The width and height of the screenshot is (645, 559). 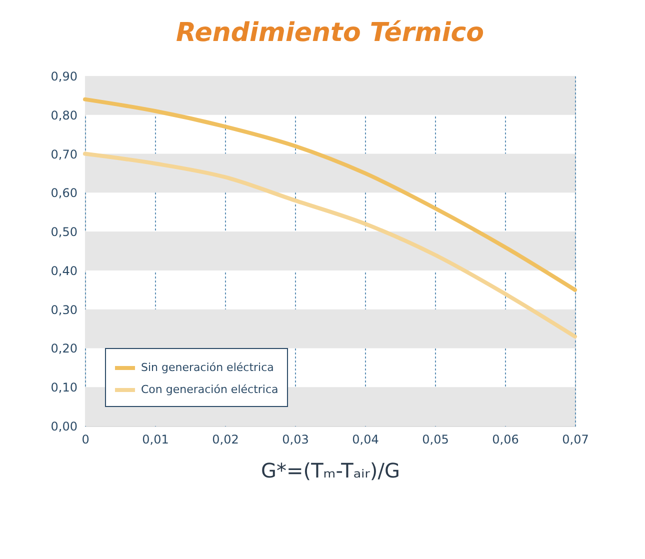 What do you see at coordinates (64, 427) in the screenshot?
I see `y-tick-label: 0,00` at bounding box center [64, 427].